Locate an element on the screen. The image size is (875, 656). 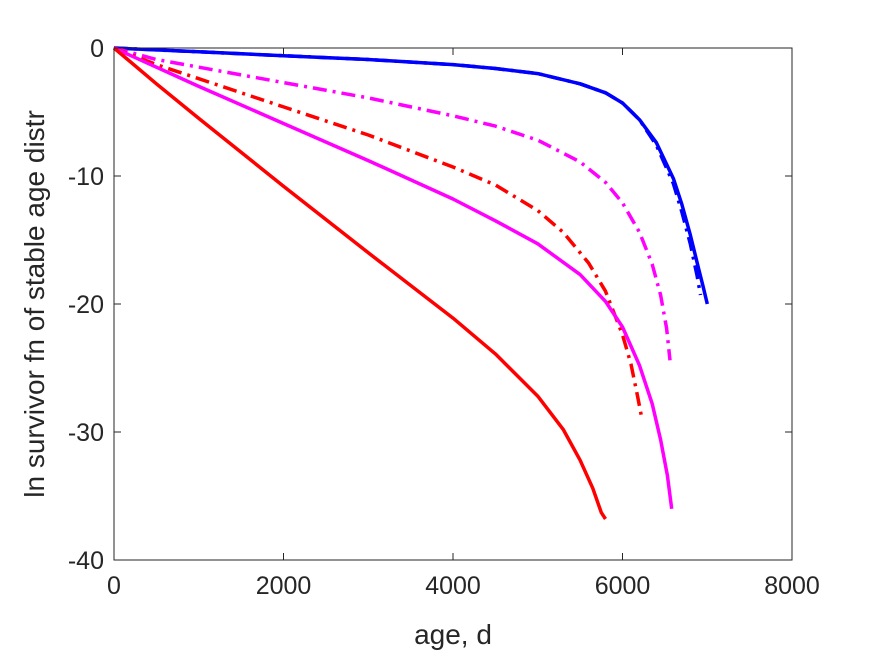
y-tick-label: -10 is located at coordinates (86, 177).